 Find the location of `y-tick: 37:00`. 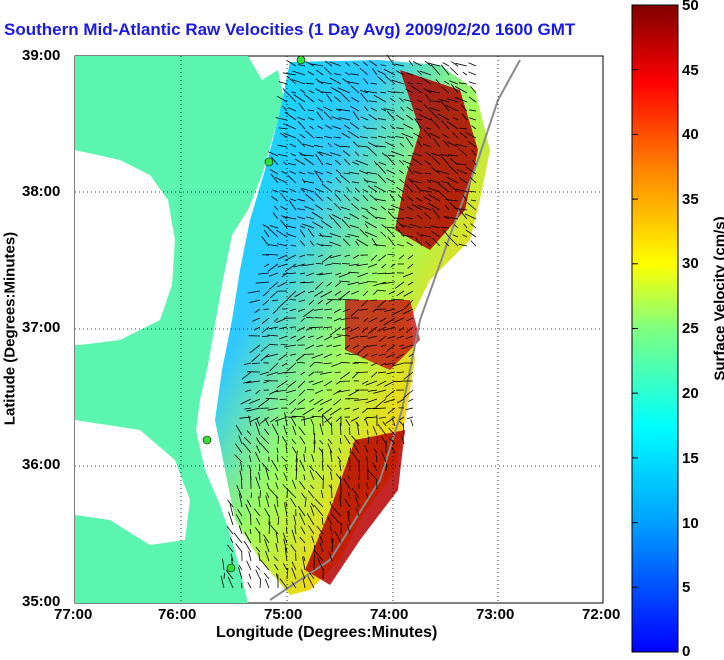

y-tick: 37:00 is located at coordinates (41, 327).